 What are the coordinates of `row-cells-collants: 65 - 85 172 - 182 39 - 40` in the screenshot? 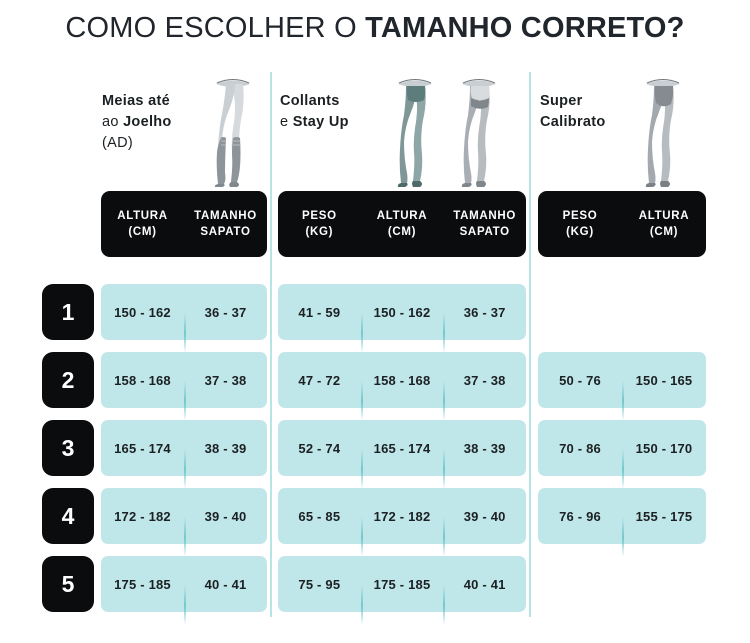 It's located at (402, 522).